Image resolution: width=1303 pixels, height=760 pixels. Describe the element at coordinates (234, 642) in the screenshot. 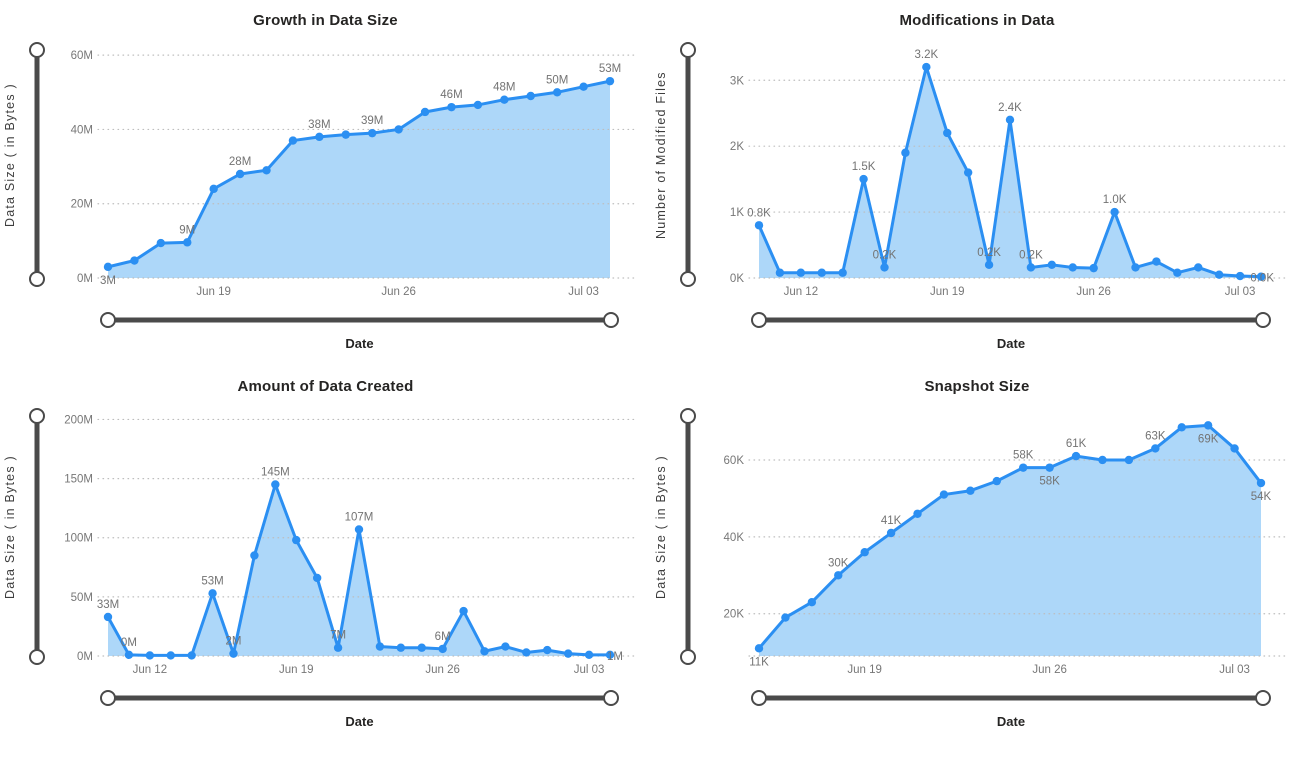

I see `svg-text: 2M` at that location.